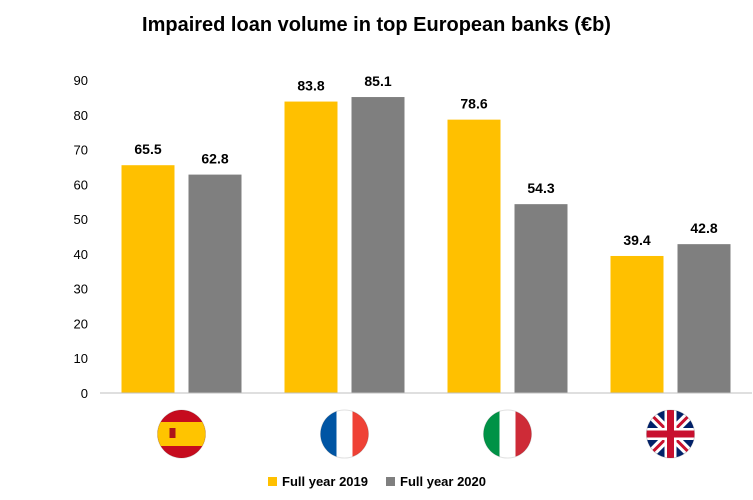 The image size is (753, 500). What do you see at coordinates (147, 149) in the screenshot?
I see `data-label: 65.5` at bounding box center [147, 149].